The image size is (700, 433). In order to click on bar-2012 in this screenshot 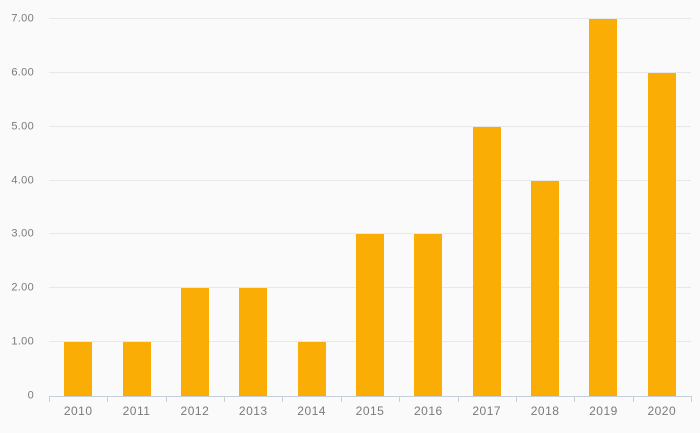, I will do `click(194, 342)`.